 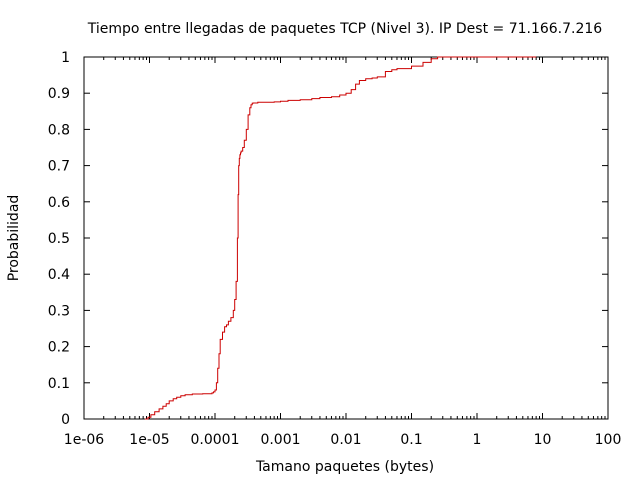 I want to click on x-tick-label: 10, so click(x=543, y=440).